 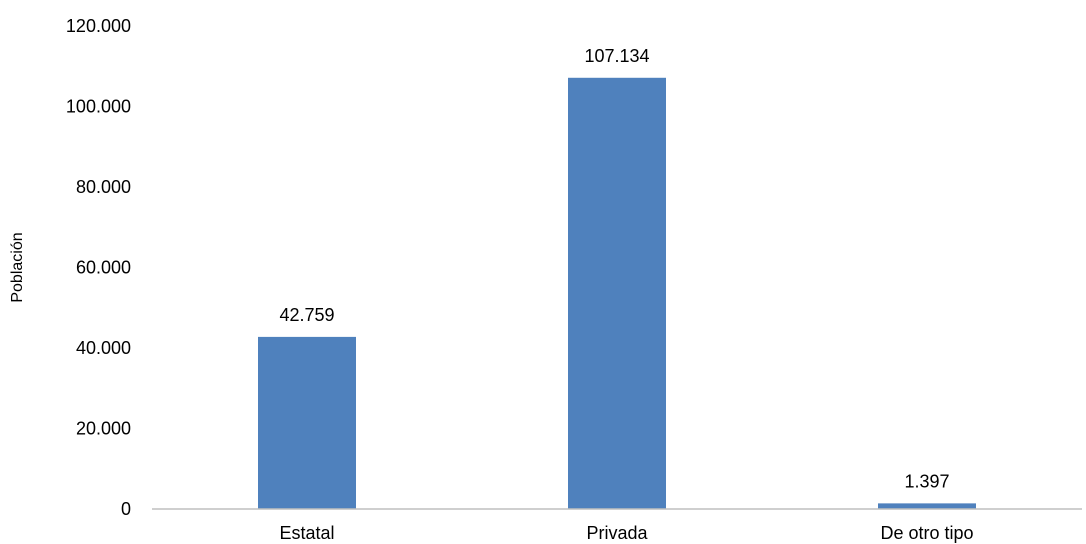 What do you see at coordinates (617, 533) in the screenshot?
I see `x-tick-label: Privada` at bounding box center [617, 533].